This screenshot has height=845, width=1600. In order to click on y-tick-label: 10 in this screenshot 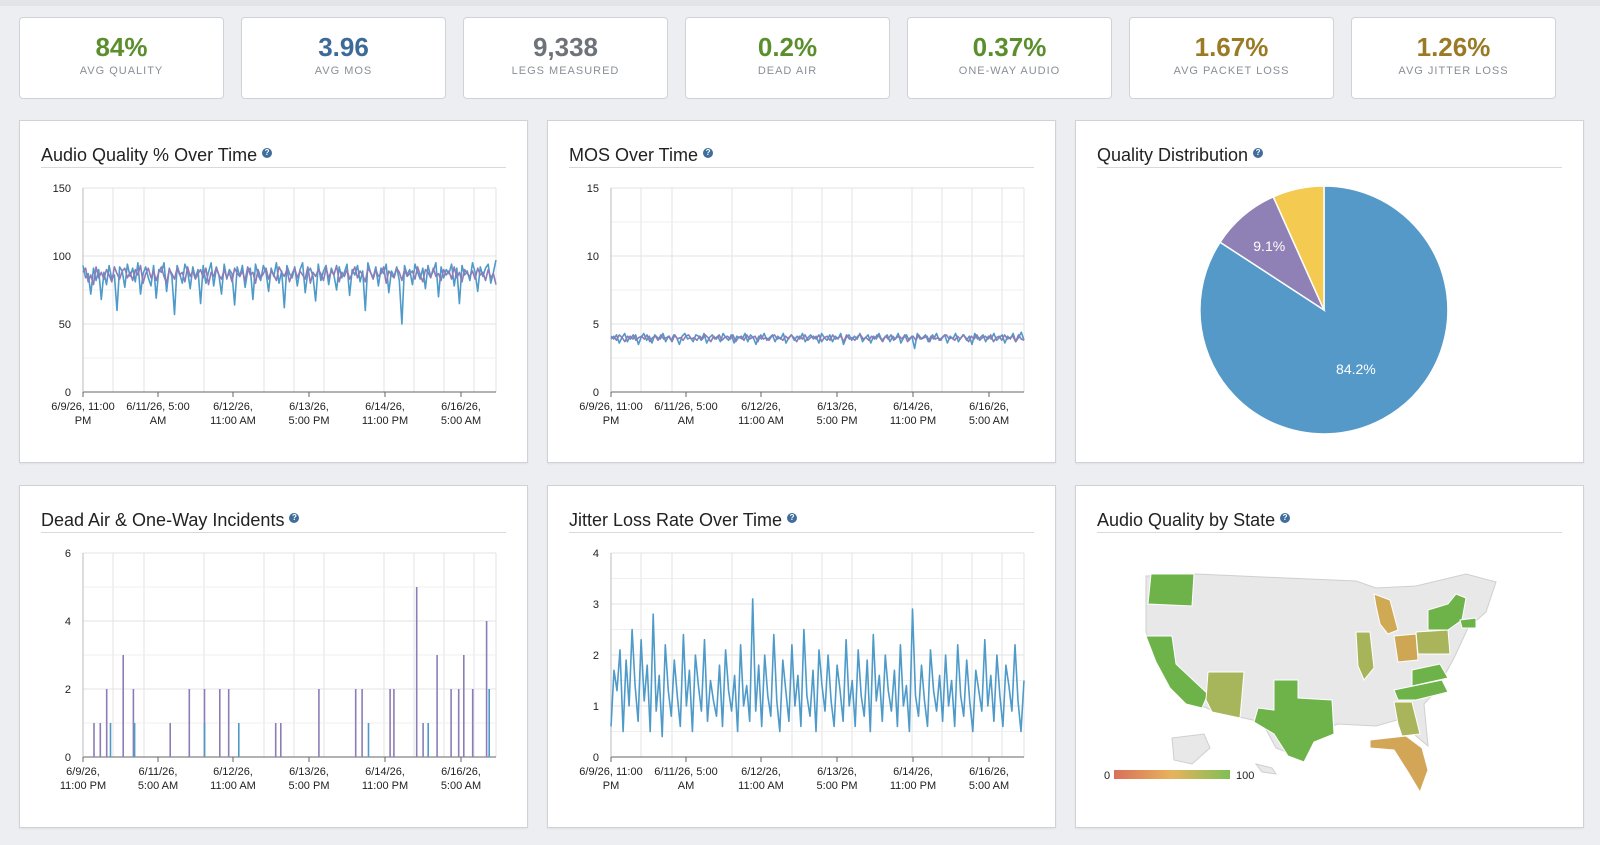, I will do `click(593, 257)`.